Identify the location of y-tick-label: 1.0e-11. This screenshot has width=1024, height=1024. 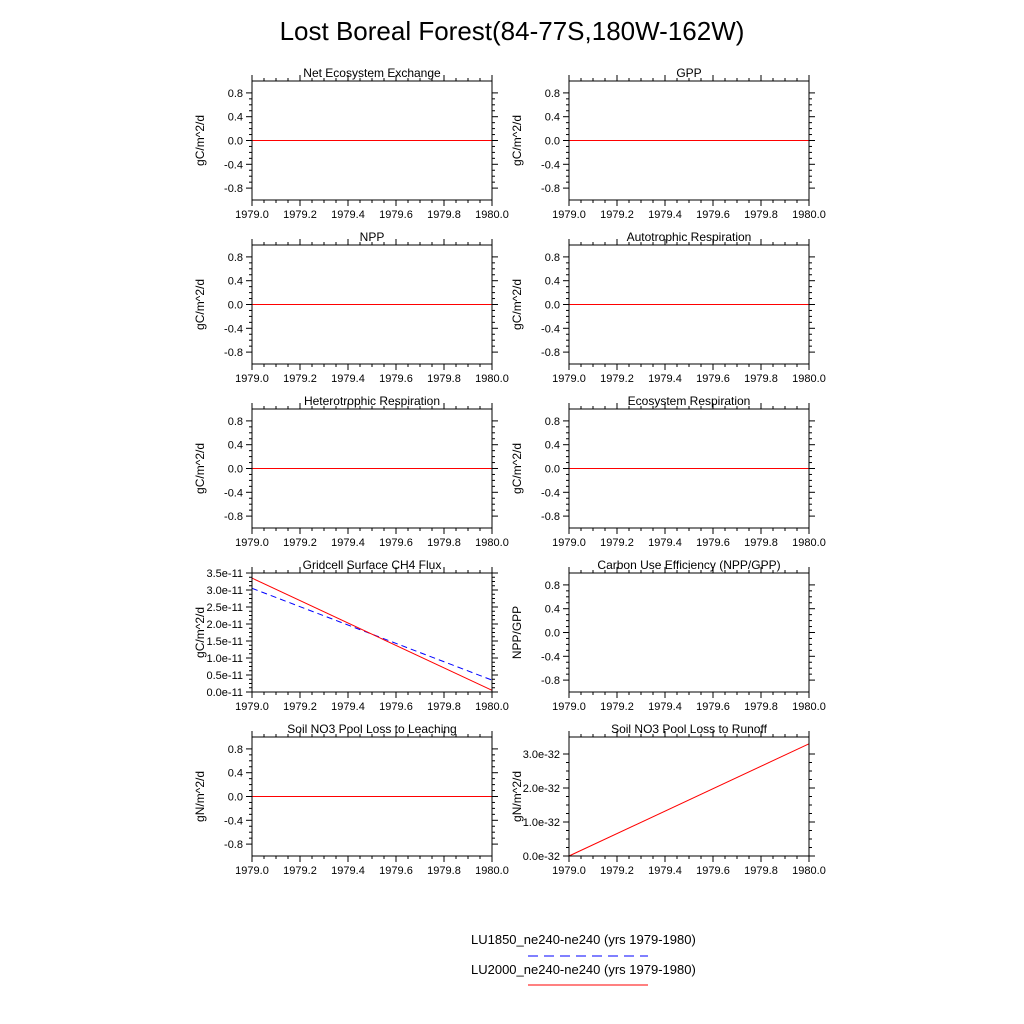
(225, 659).